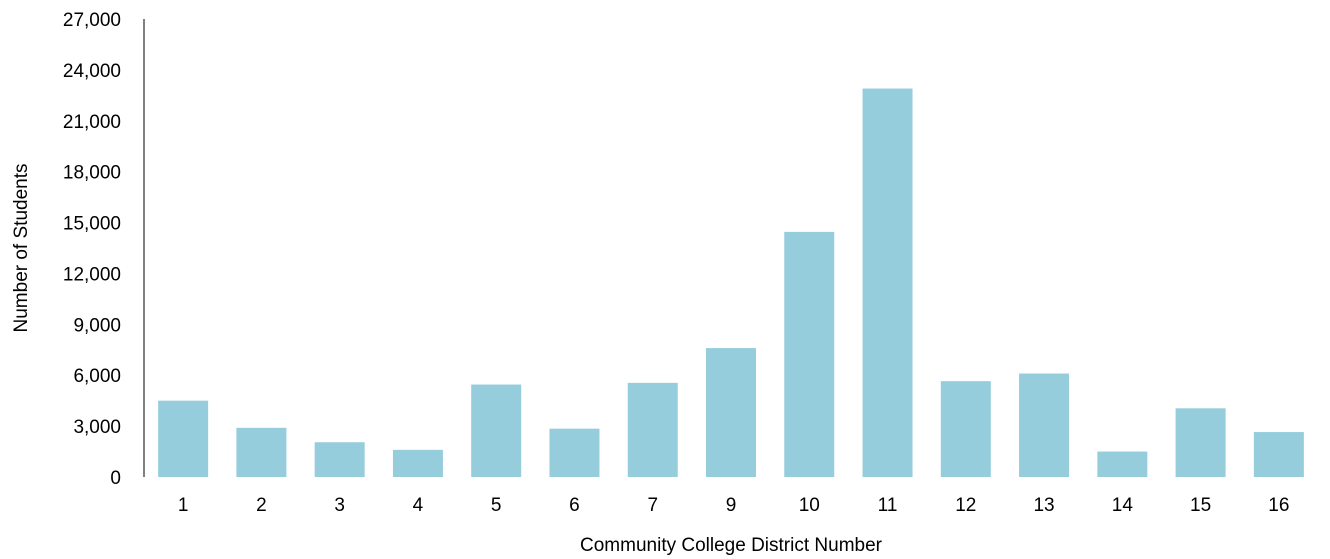  Describe the element at coordinates (92, 122) in the screenshot. I see `y-tick-label: 21,000` at that location.